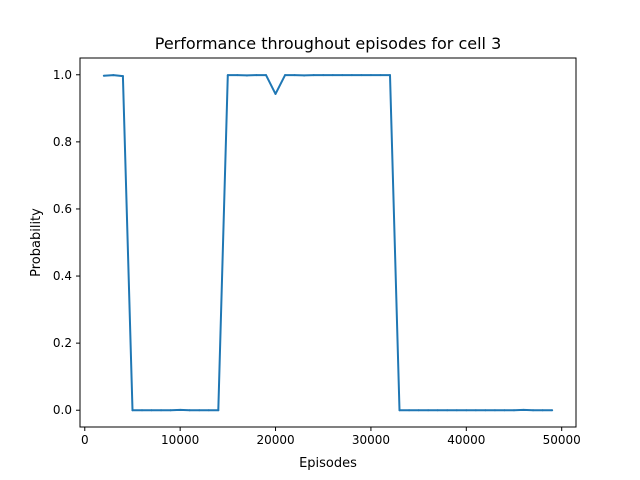 This screenshot has width=640, height=480. I want to click on y-tick-label: 0.8, so click(62, 142).